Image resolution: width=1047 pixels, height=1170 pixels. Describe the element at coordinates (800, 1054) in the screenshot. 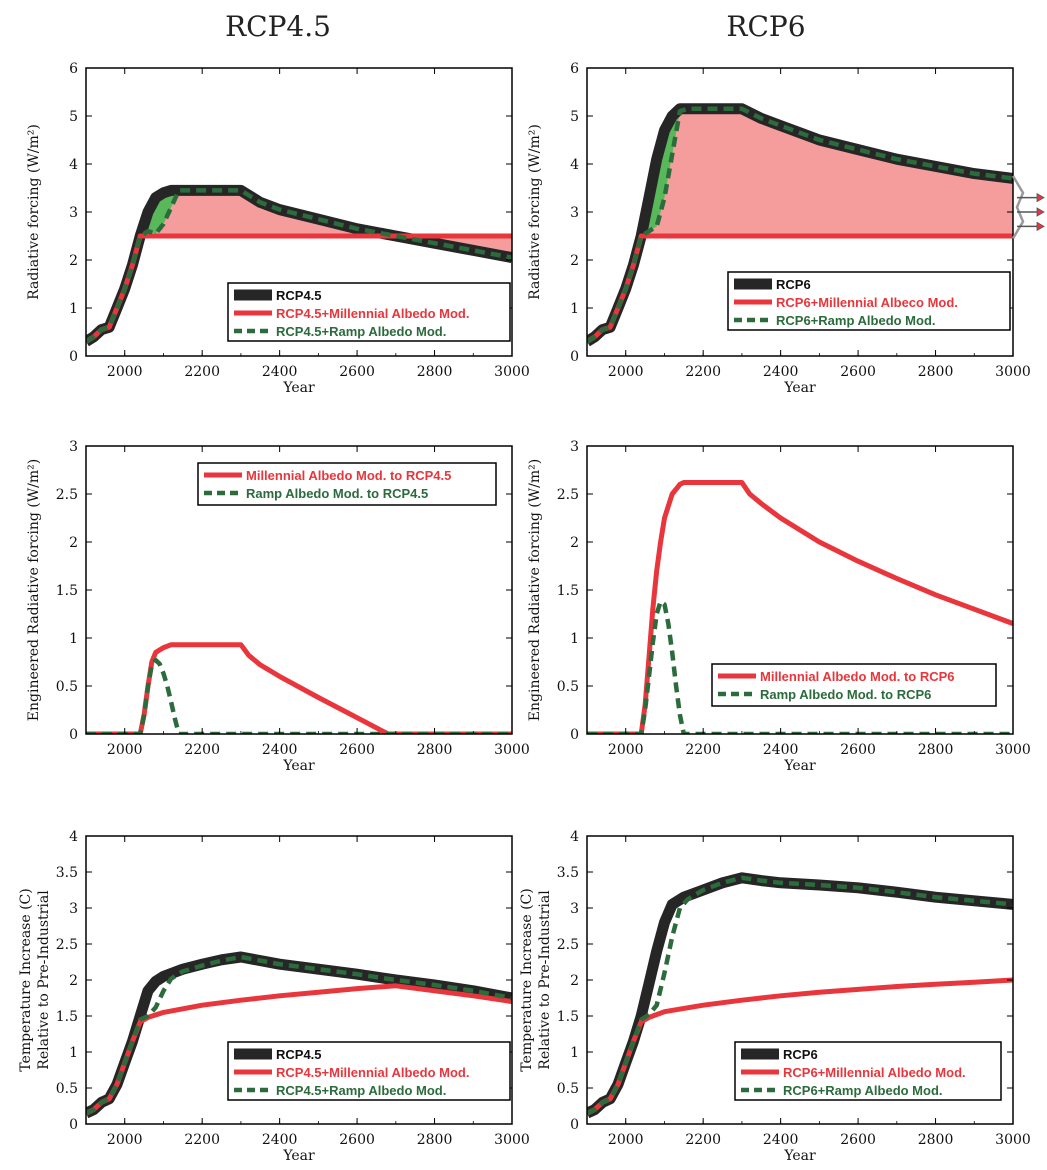

I see `legend-label: RCP6` at that location.